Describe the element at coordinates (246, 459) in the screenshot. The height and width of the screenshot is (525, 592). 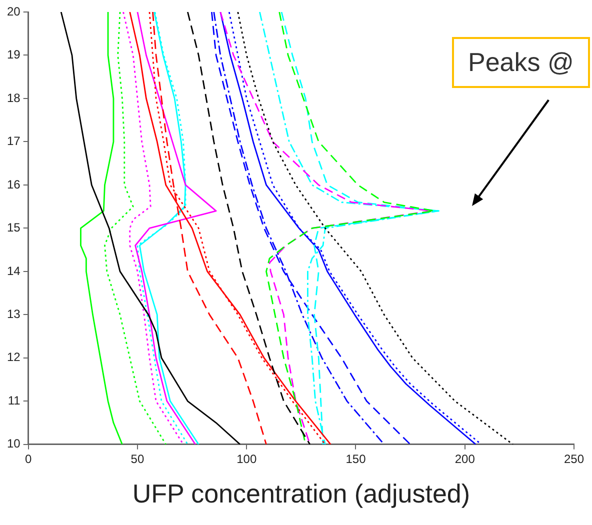
I see `x-tick-label: 100` at that location.